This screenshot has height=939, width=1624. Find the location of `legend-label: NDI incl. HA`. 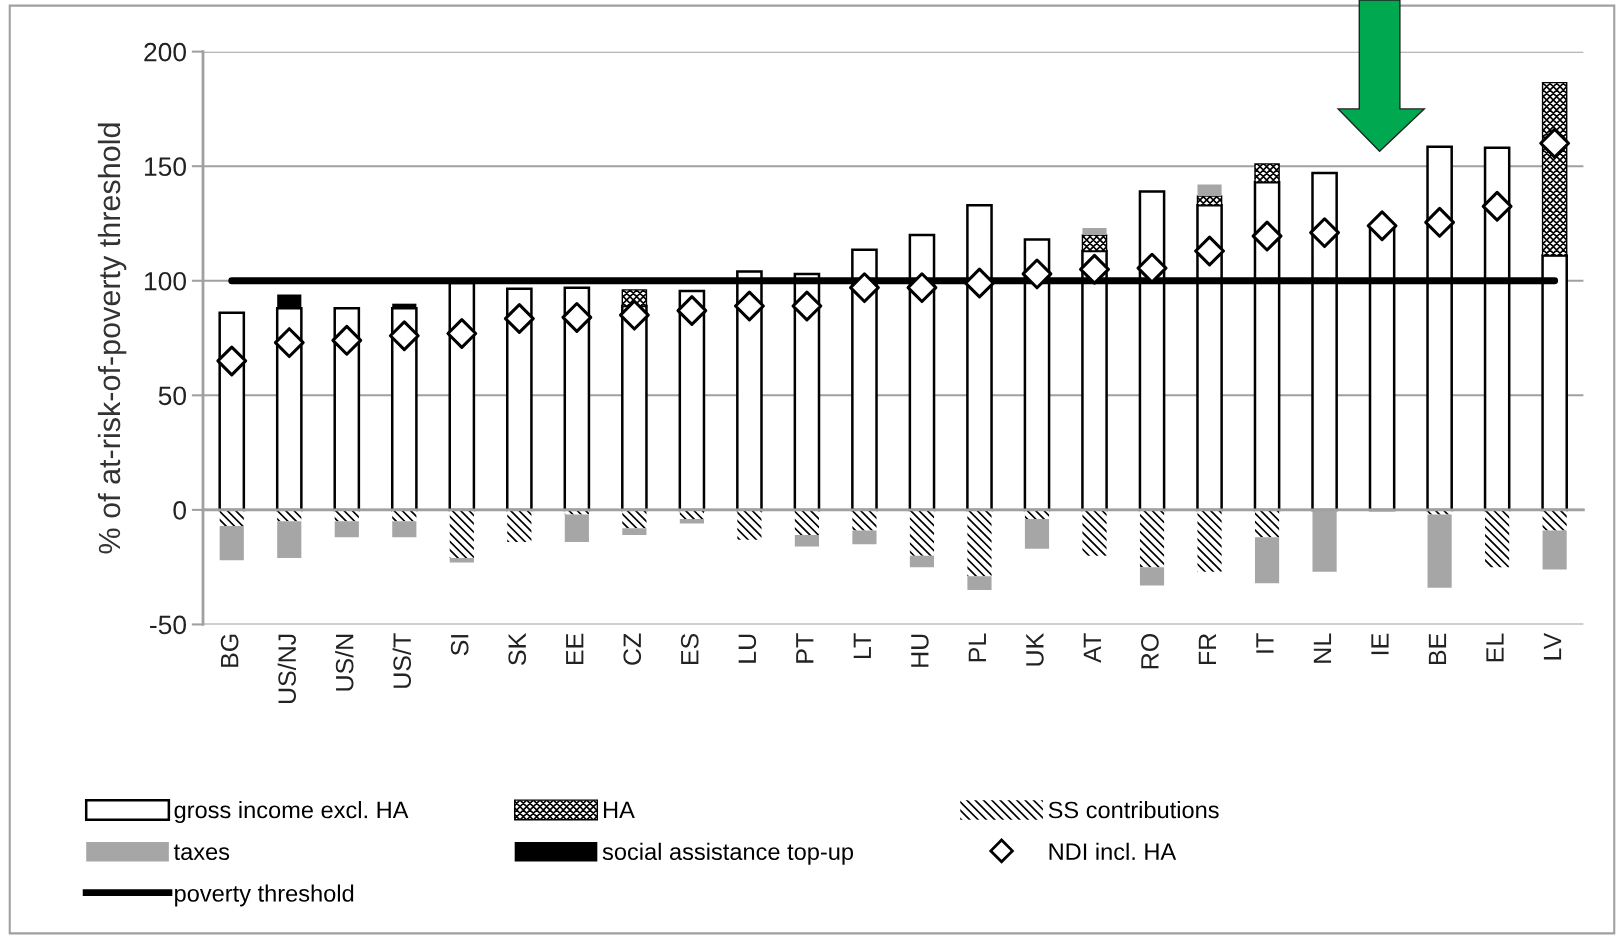

legend-label: NDI incl. HA is located at coordinates (1113, 851).